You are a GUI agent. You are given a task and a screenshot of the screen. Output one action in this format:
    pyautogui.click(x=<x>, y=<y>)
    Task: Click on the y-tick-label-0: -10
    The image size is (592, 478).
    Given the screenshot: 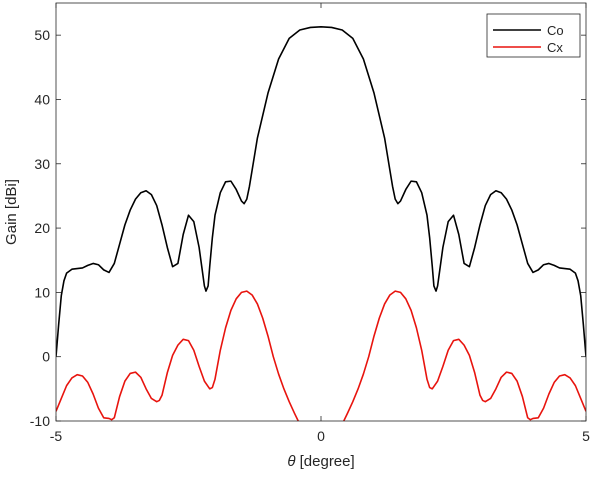 What is the action you would take?
    pyautogui.click(x=40, y=421)
    